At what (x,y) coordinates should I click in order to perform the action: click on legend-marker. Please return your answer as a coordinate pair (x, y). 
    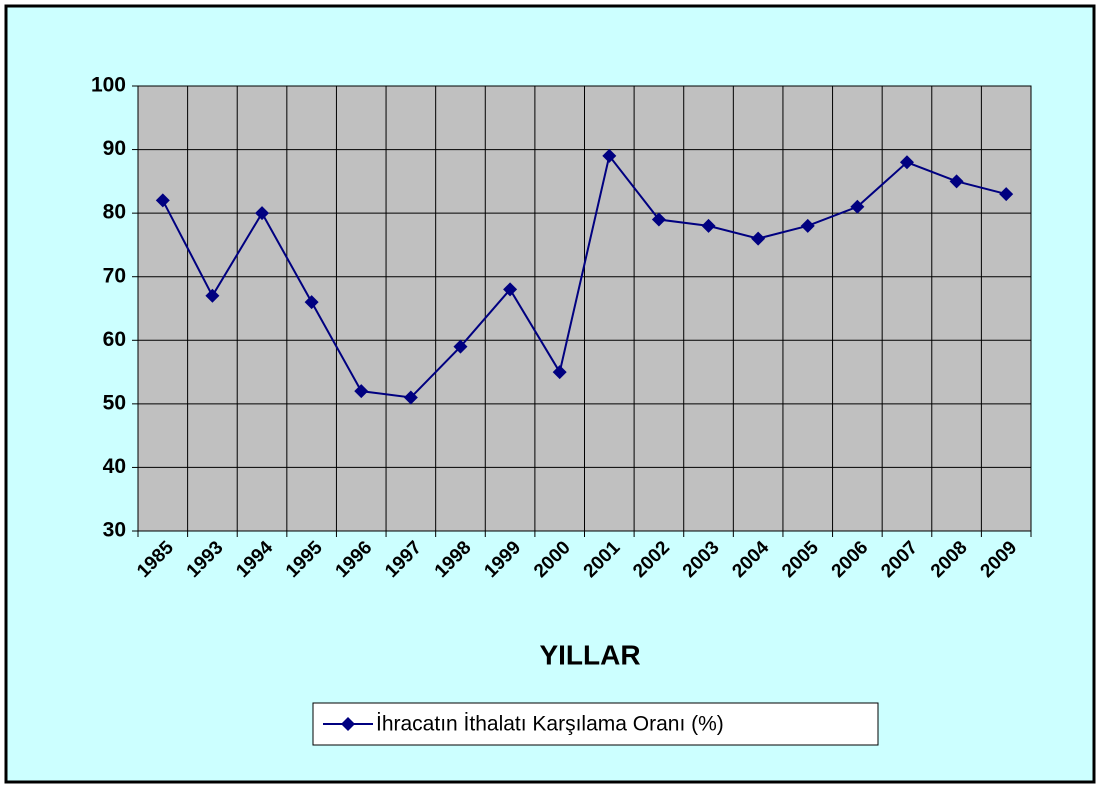
    Looking at the image, I should click on (348, 724).